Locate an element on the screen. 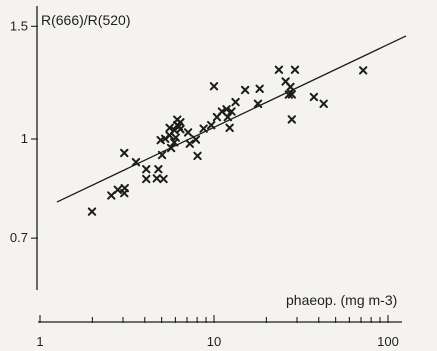 This screenshot has height=351, width=437. y-ticks: 0.7 1 1.5 is located at coordinates (24, 131).